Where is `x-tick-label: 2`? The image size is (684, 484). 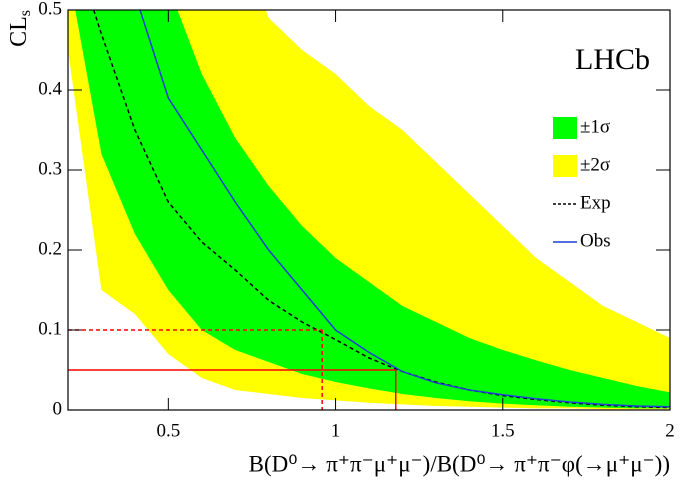
x-tick-label: 2 is located at coordinates (670, 430).